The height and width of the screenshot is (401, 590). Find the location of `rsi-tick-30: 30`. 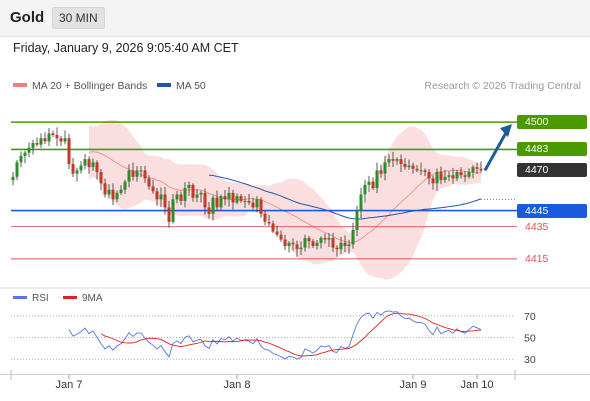

rsi-tick-30: 30 is located at coordinates (530, 360).